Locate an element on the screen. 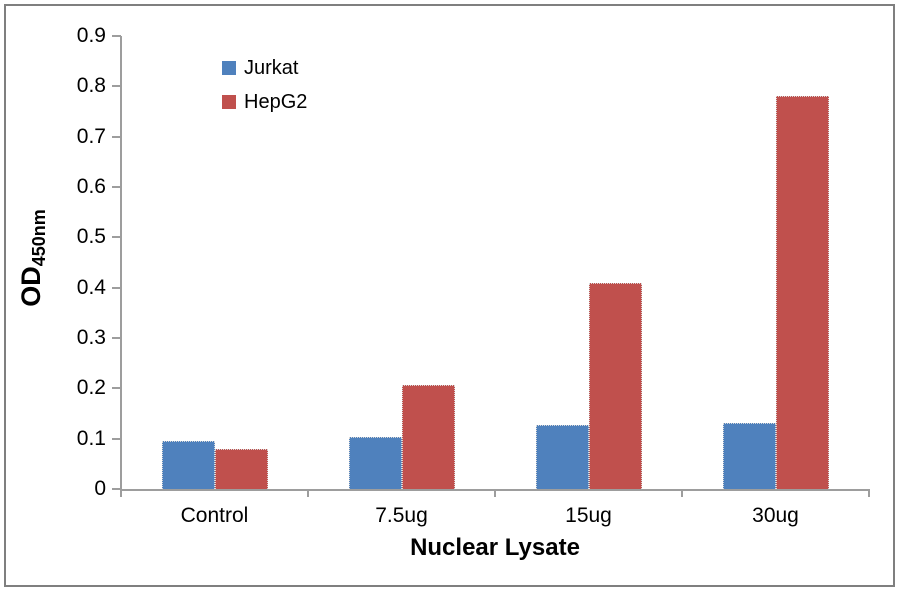  y-tick-label-0-8: 0.8 is located at coordinates (91, 86).